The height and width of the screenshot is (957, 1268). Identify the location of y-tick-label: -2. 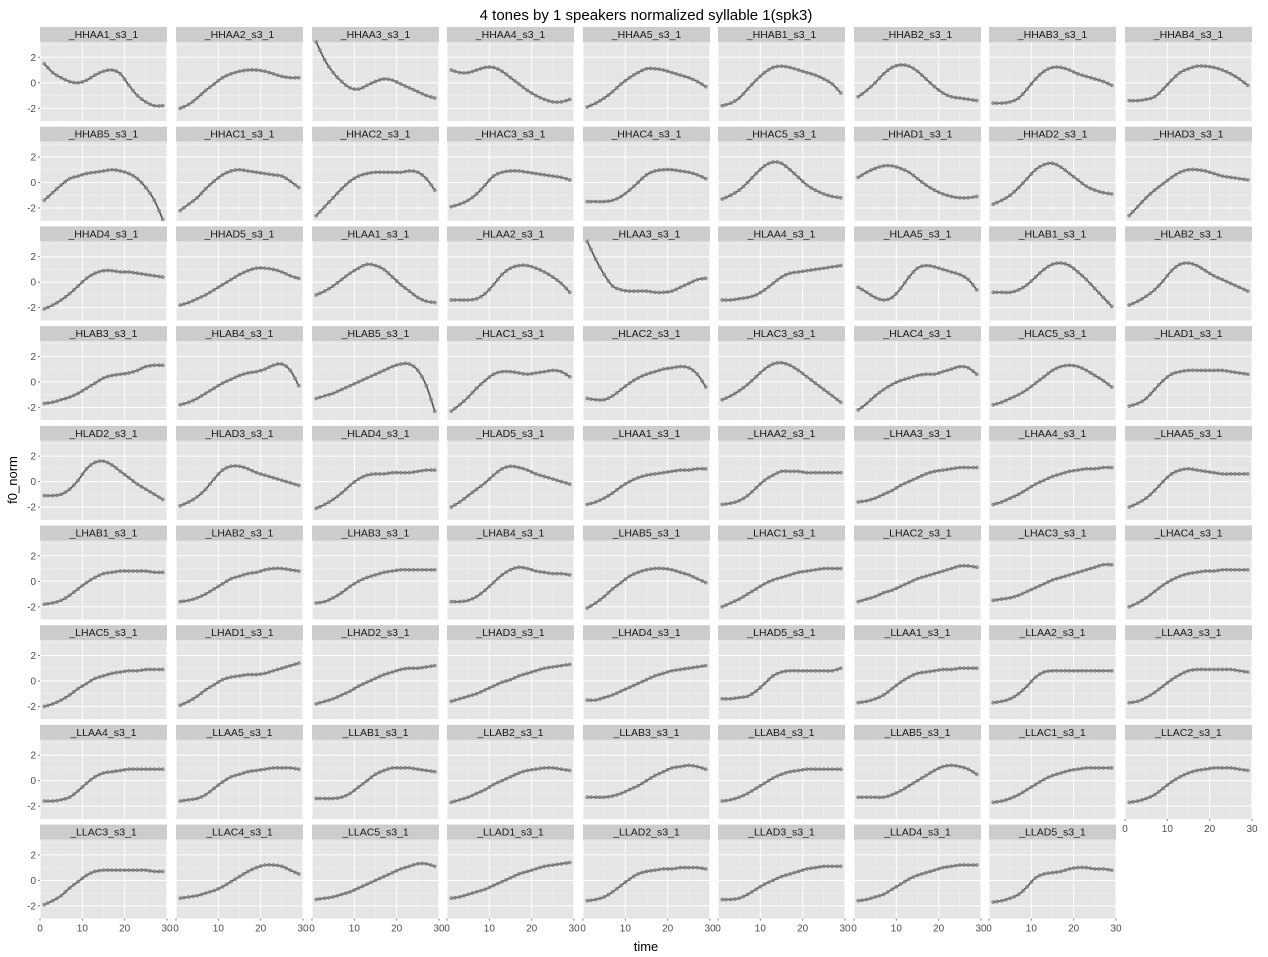
(31, 508).